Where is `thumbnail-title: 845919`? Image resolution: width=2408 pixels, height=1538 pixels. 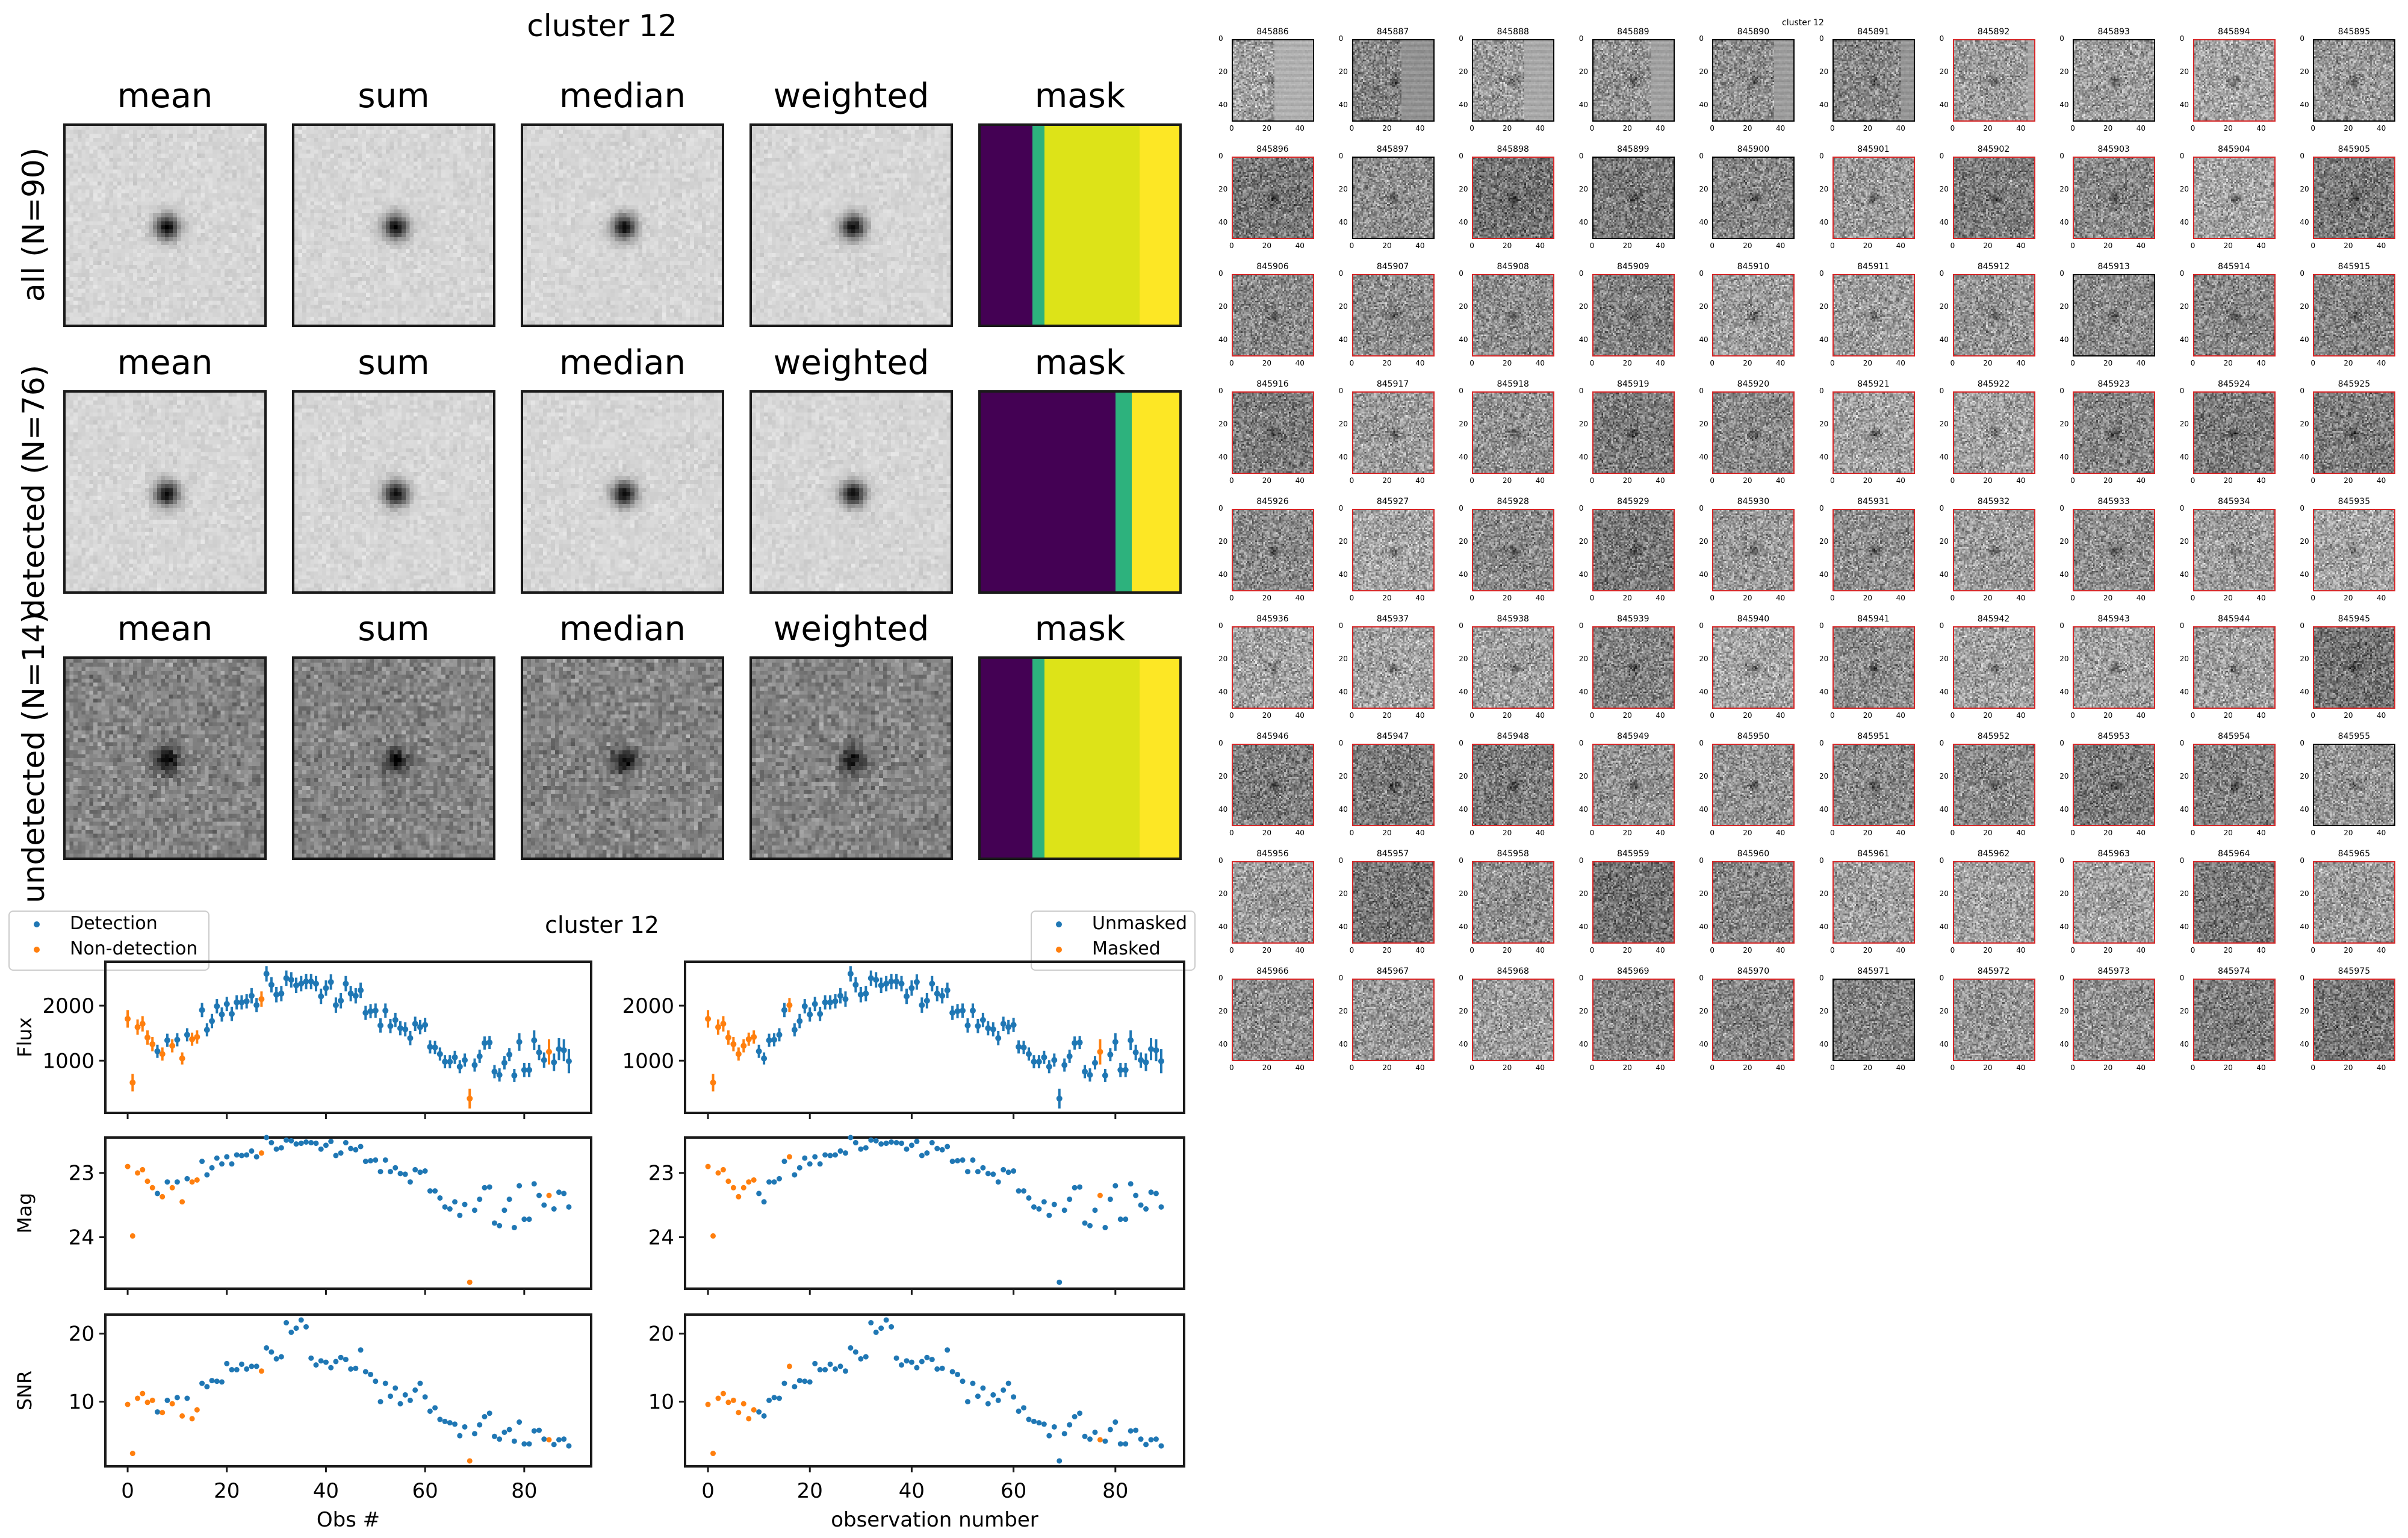 thumbnail-title: 845919 is located at coordinates (1633, 384).